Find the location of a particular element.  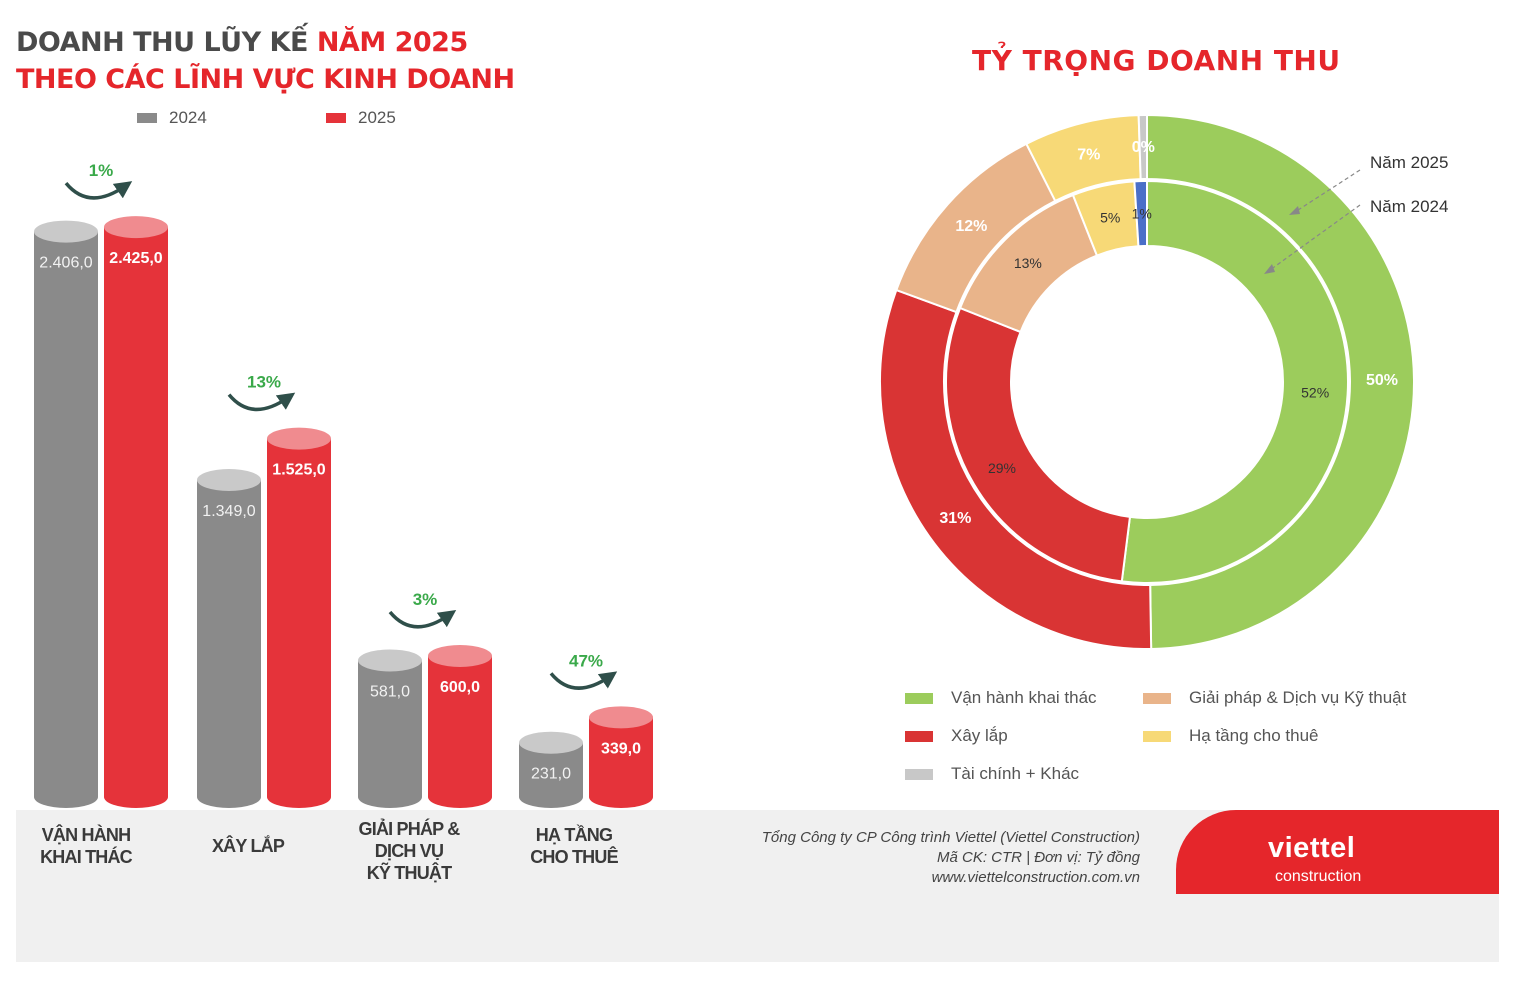

pie-legend-item-2: Xây lắp is located at coordinates (956, 736).